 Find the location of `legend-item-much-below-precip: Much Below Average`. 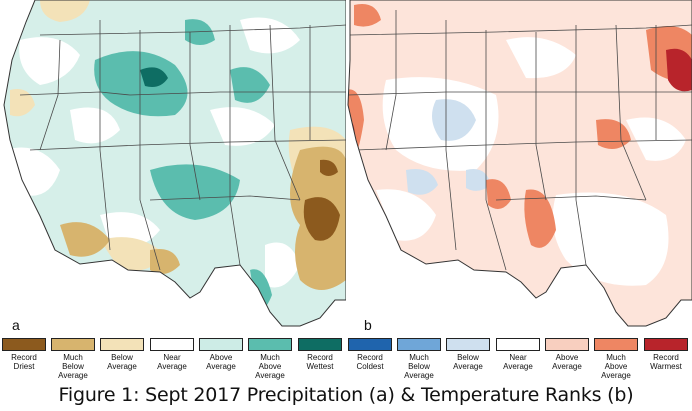

legend-item-much-below-precip: Much Below Average is located at coordinates (73, 359).